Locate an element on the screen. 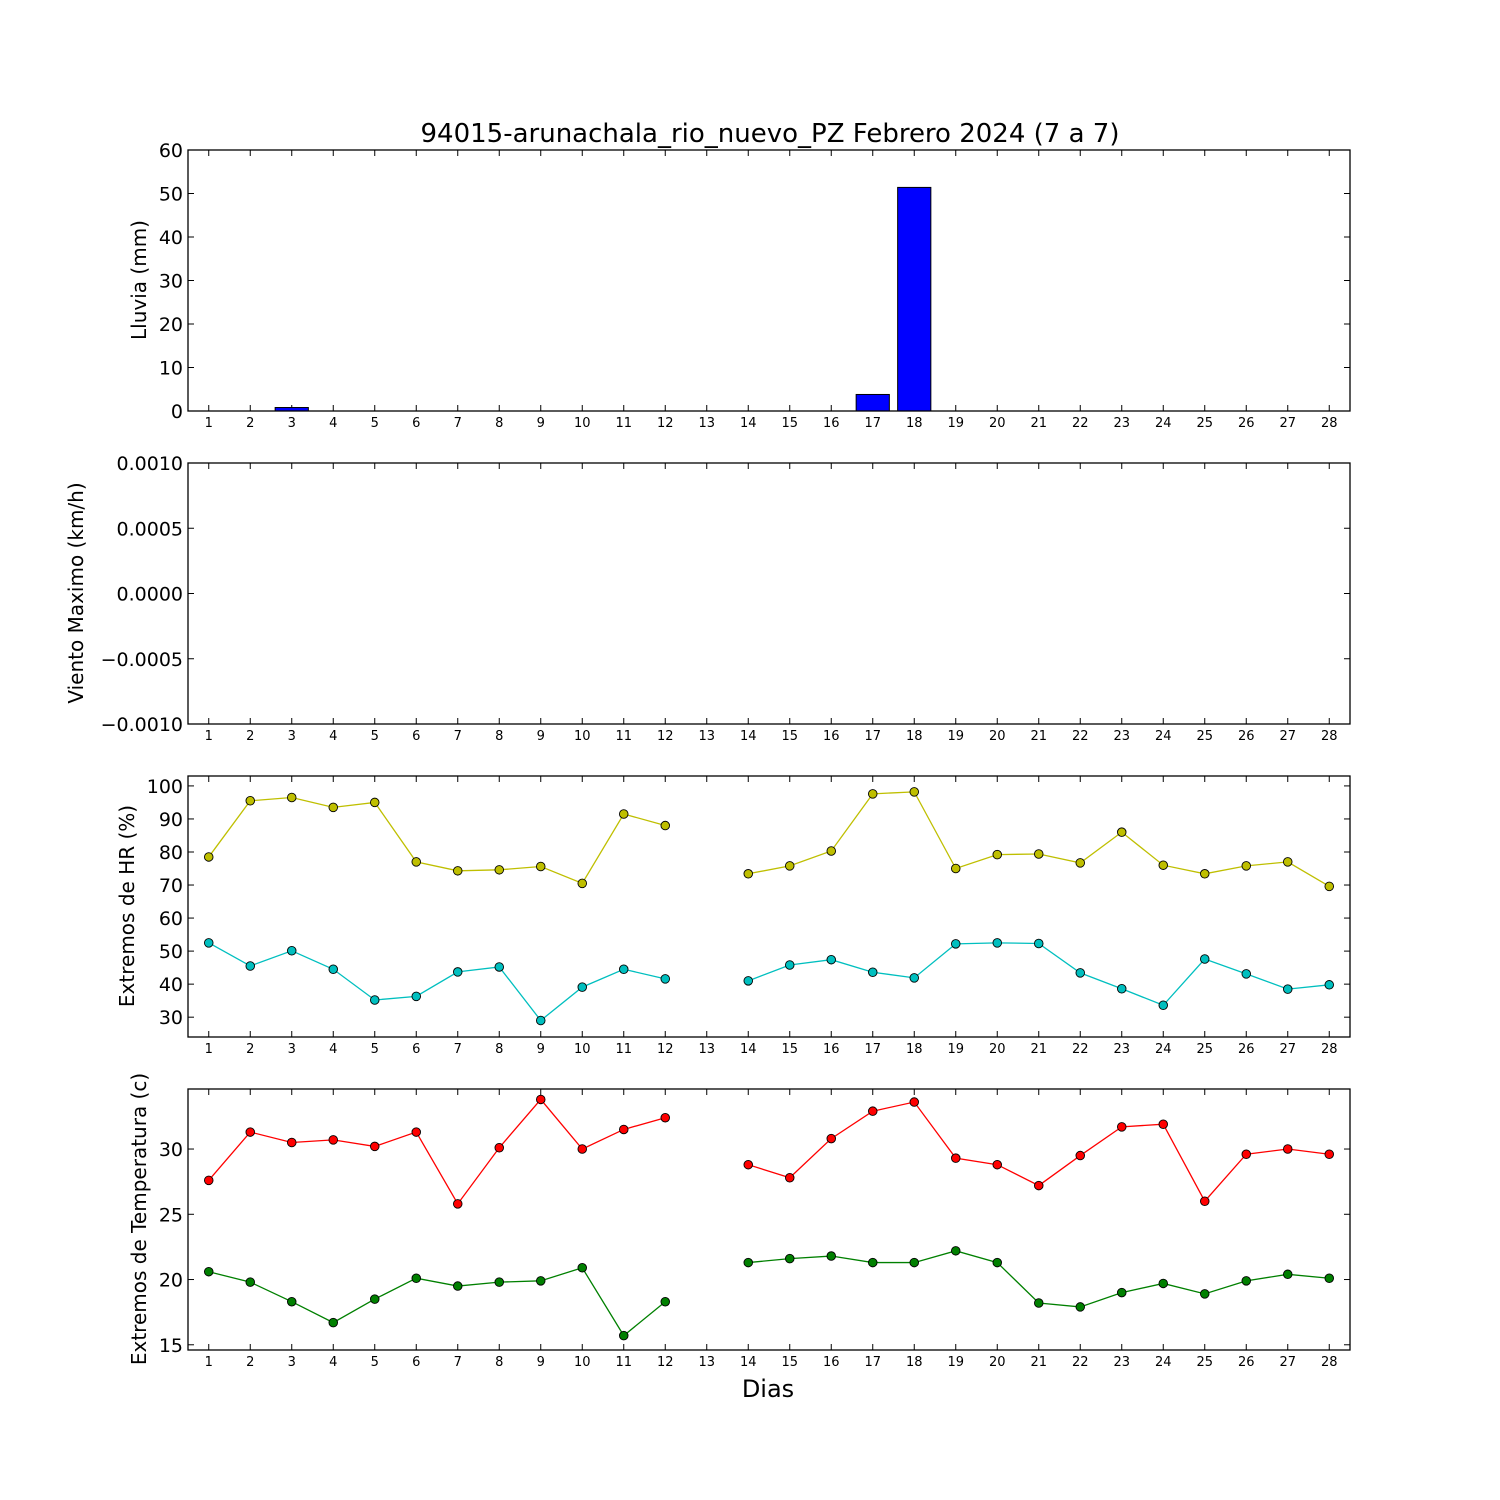  temperature-xtick-label: 27 is located at coordinates (1287, 1362).